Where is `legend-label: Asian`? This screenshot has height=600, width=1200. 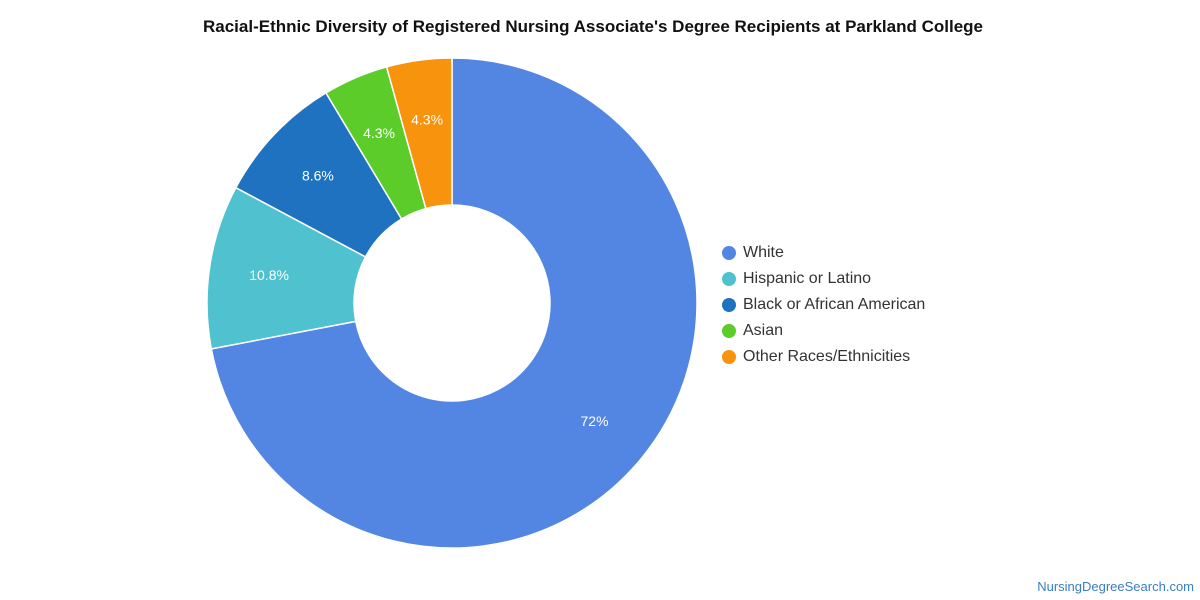 legend-label: Asian is located at coordinates (763, 330).